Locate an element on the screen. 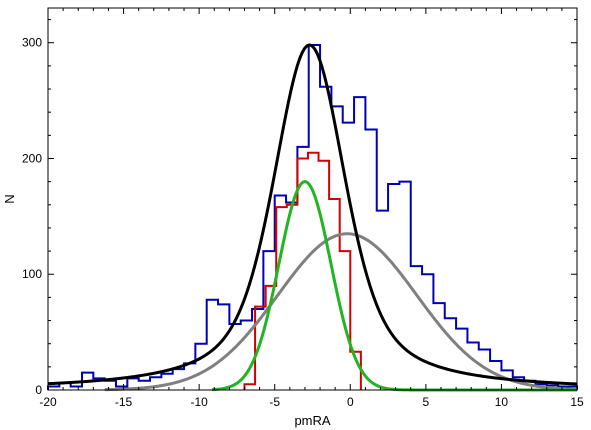 The height and width of the screenshot is (430, 591). x-tick-label: 0 is located at coordinates (350, 402).